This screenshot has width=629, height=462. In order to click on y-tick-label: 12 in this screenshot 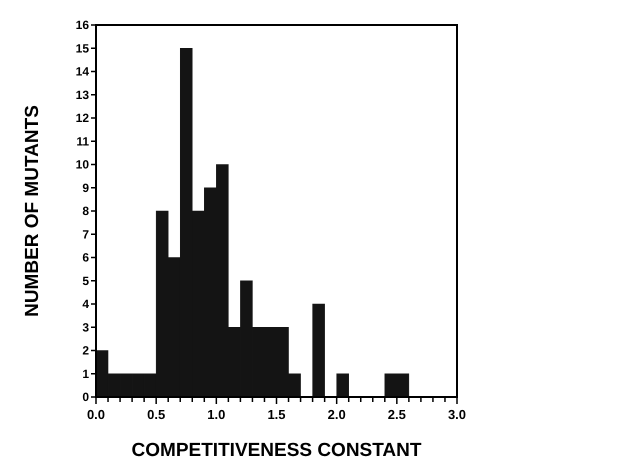, I will do `click(83, 118)`.